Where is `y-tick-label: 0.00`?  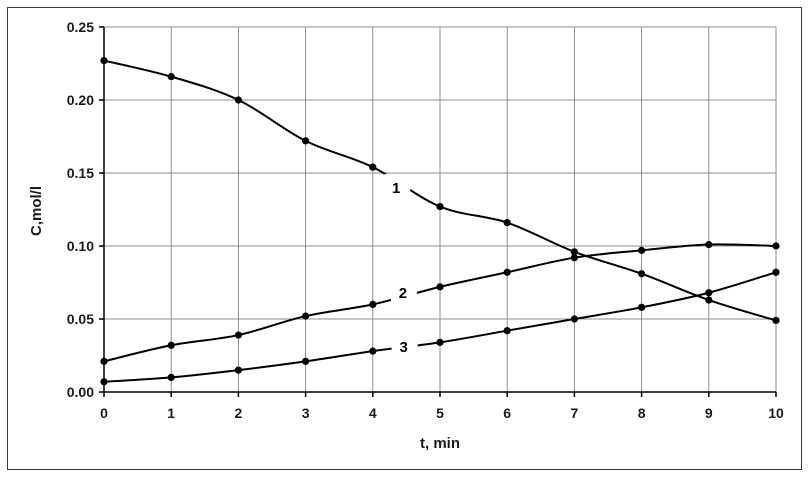
y-tick-label: 0.00 is located at coordinates (80, 392).